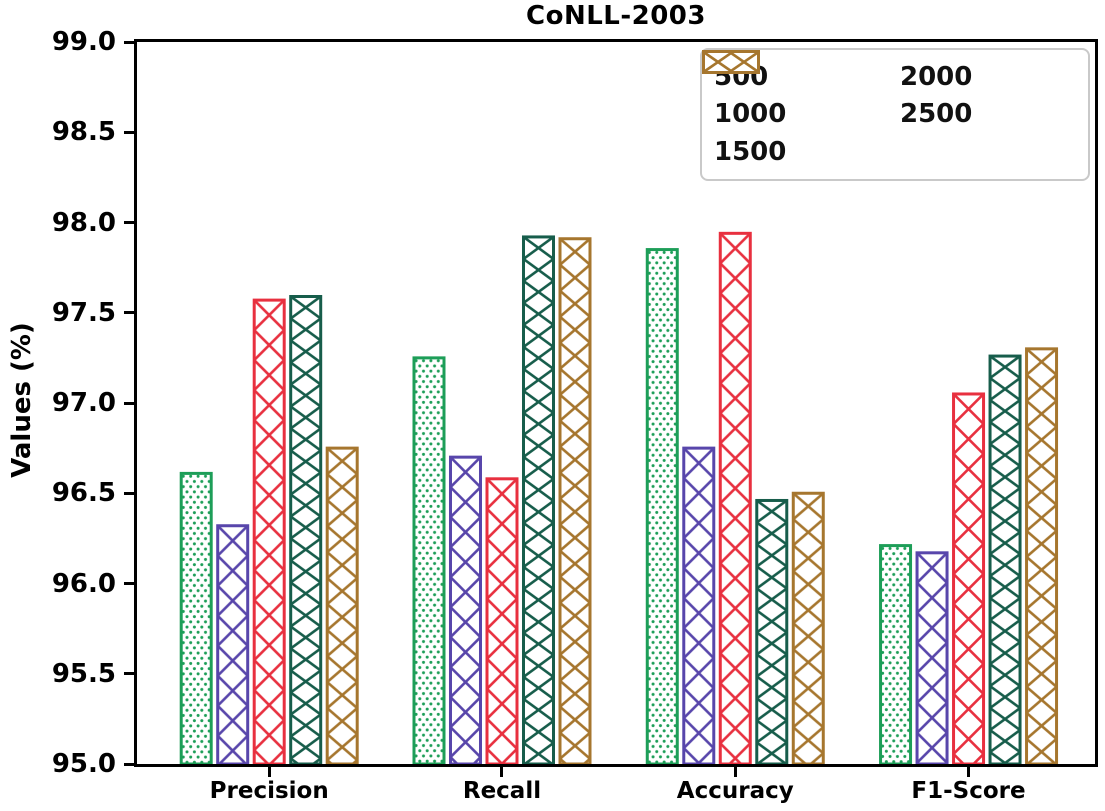 The height and width of the screenshot is (811, 1105). What do you see at coordinates (306, 529) in the screenshot?
I see `bar-Precision-2000` at bounding box center [306, 529].